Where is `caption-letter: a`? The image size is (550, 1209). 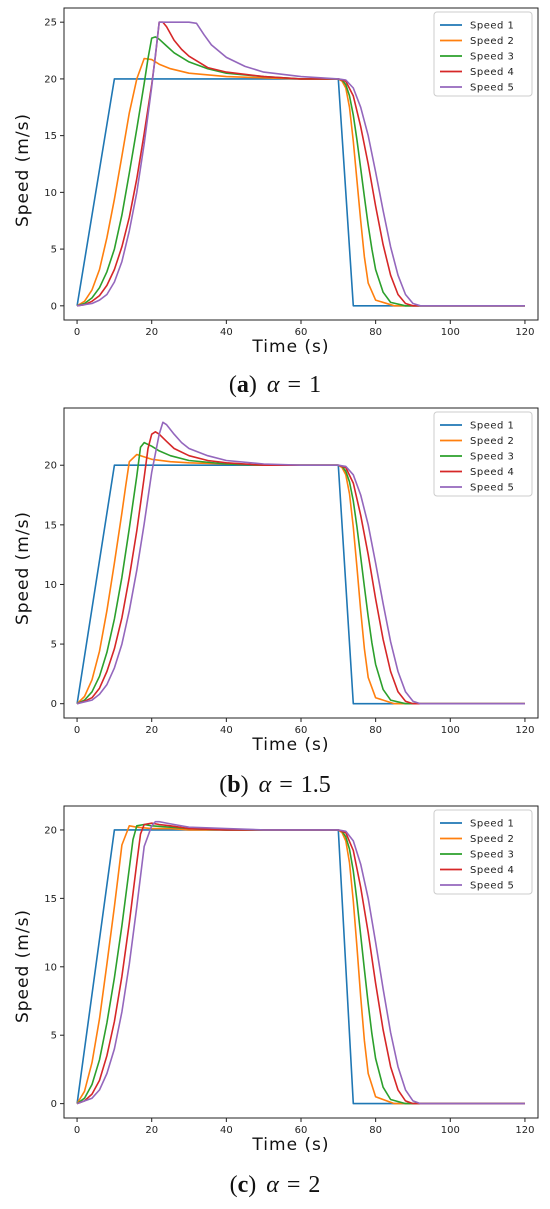 caption-letter: a is located at coordinates (243, 385).